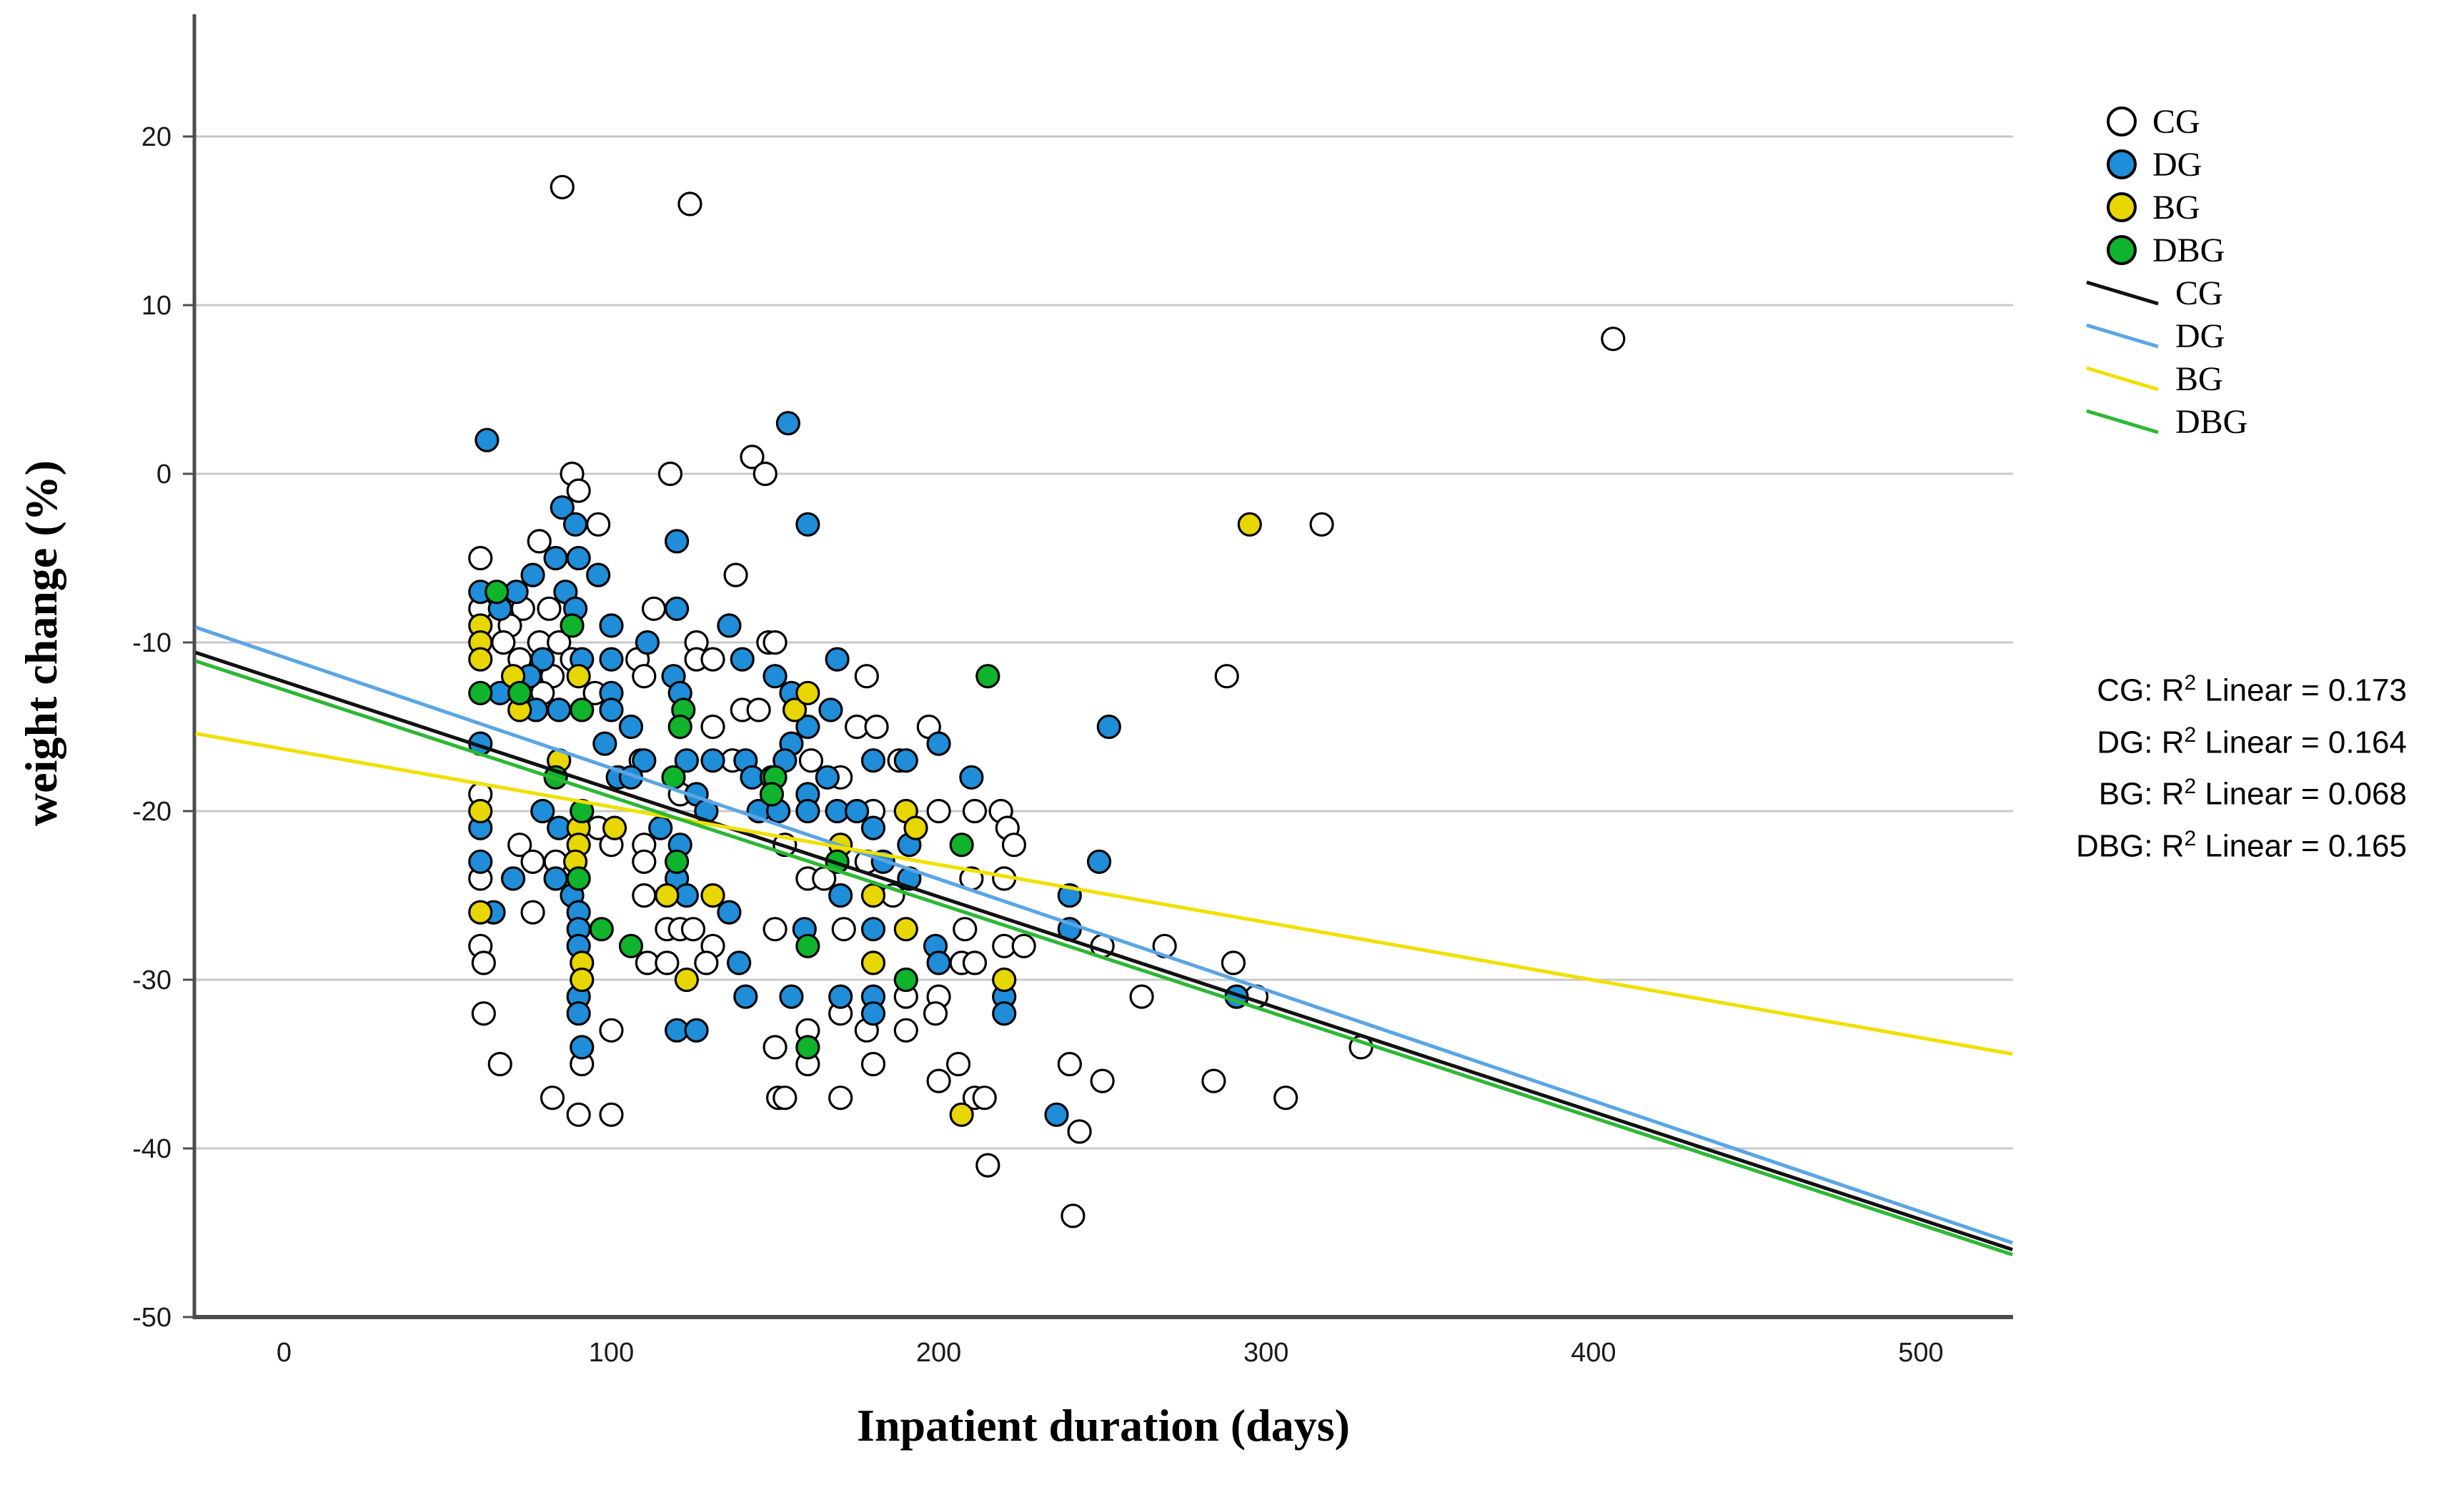 Image resolution: width=2464 pixels, height=1485 pixels. I want to click on x-tick-label: 400, so click(1593, 1353).